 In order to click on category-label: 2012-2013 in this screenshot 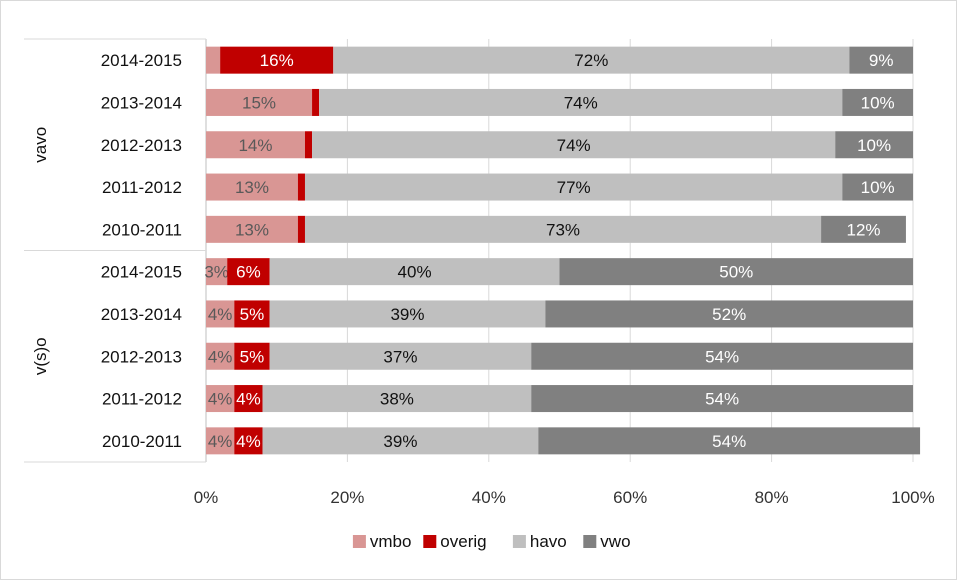, I will do `click(141, 356)`.